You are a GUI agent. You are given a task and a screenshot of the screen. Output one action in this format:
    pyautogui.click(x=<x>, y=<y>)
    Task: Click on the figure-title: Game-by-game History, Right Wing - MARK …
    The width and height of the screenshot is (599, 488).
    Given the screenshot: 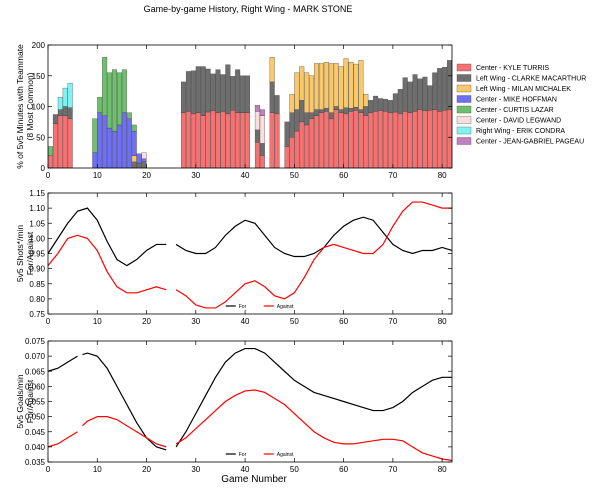 What is the action you would take?
    pyautogui.click(x=248, y=9)
    